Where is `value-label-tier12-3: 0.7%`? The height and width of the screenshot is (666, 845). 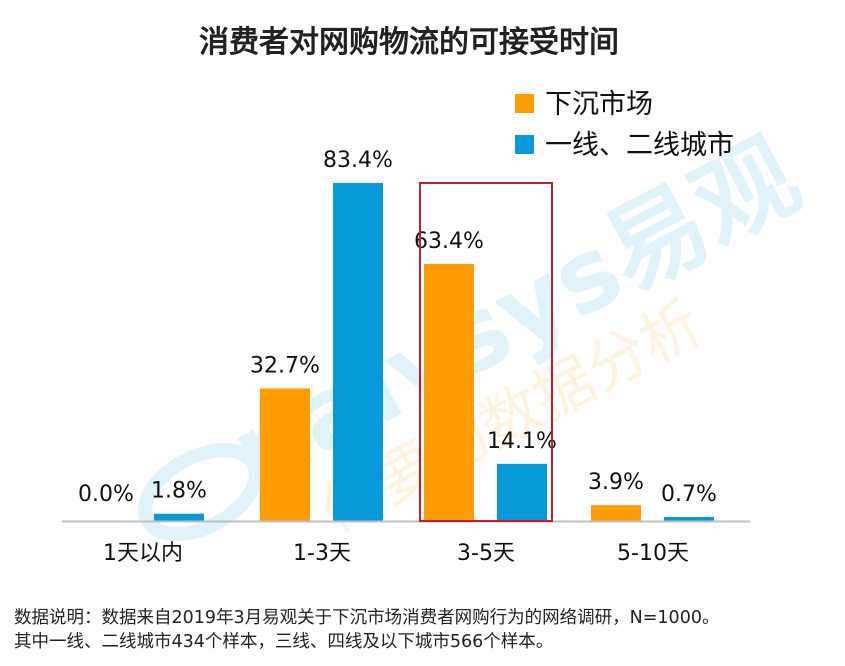 value-label-tier12-3: 0.7% is located at coordinates (689, 494).